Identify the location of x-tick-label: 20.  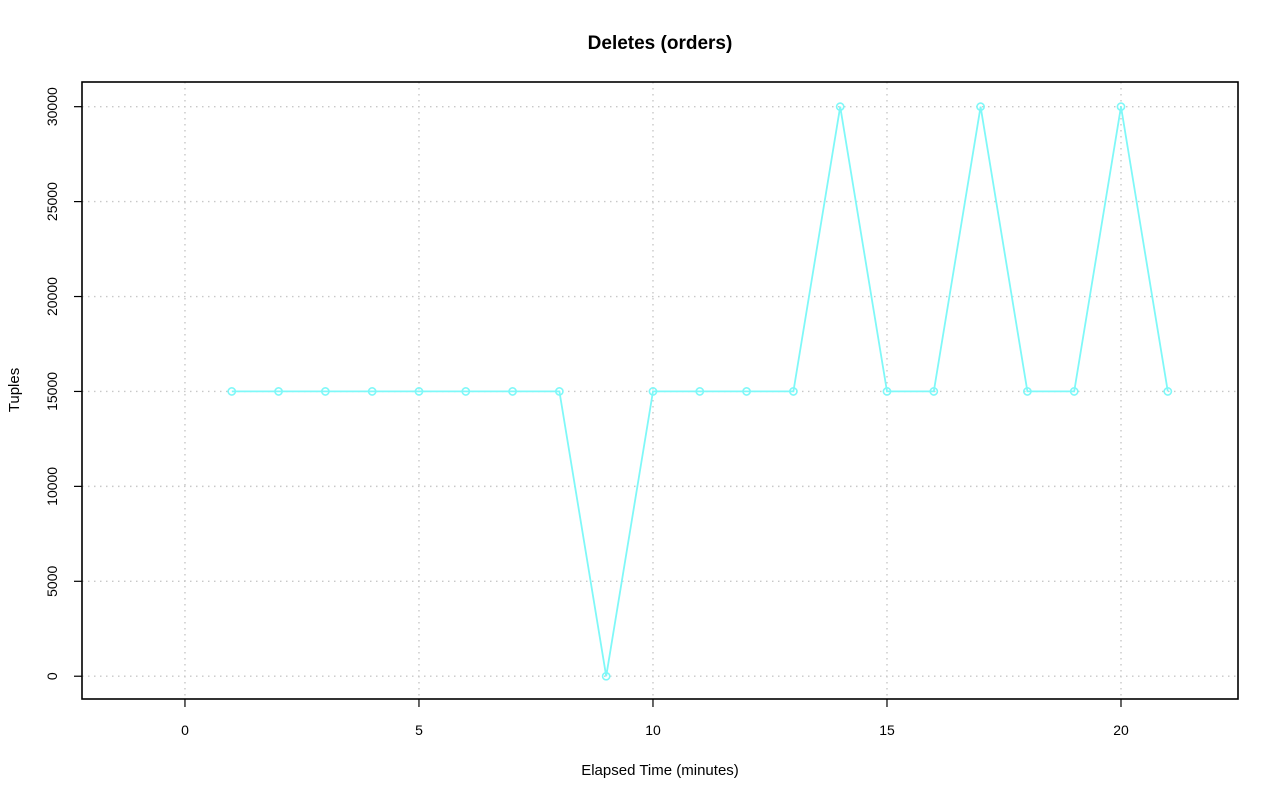
(1121, 730).